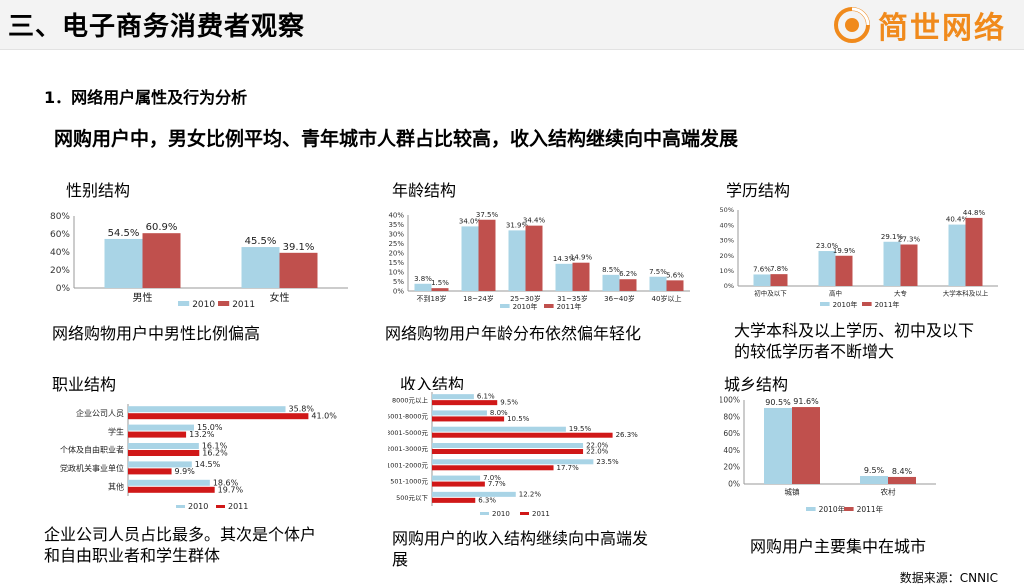 The image size is (1024, 588). Describe the element at coordinates (572, 298) in the screenshot. I see `category-label: 31~35岁` at that location.